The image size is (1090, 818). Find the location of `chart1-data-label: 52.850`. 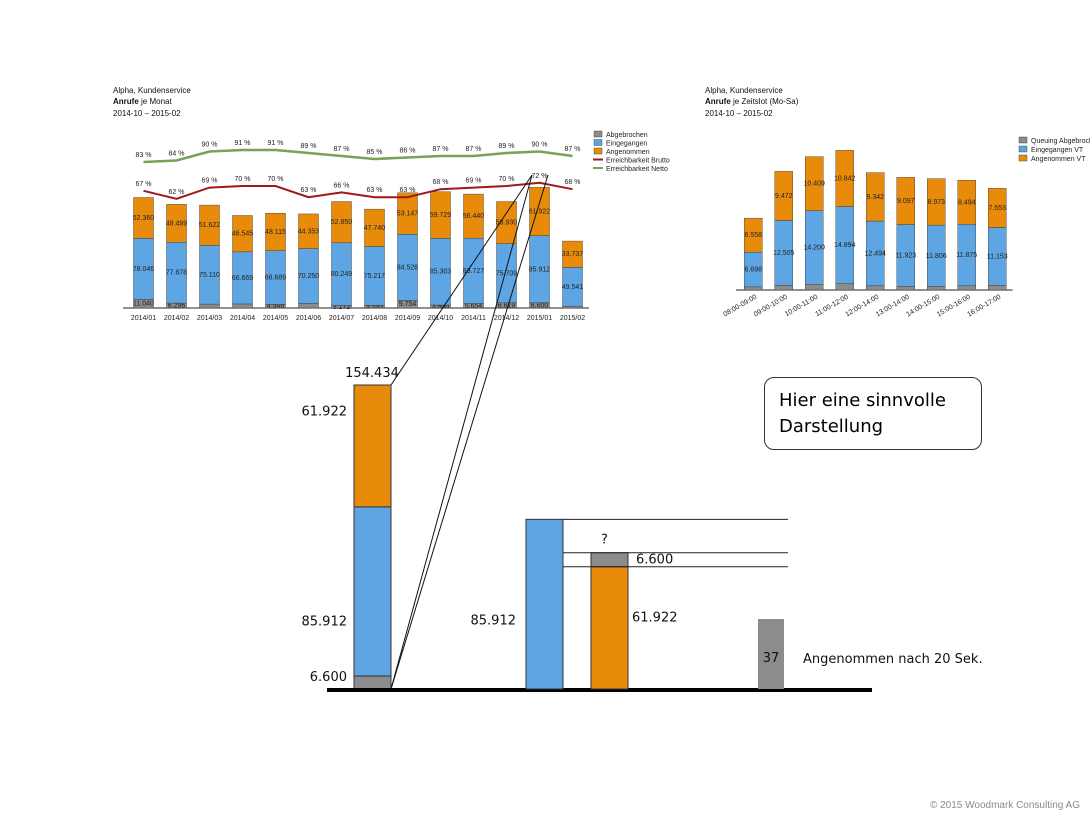

chart1-data-label: 52.850 is located at coordinates (342, 222).